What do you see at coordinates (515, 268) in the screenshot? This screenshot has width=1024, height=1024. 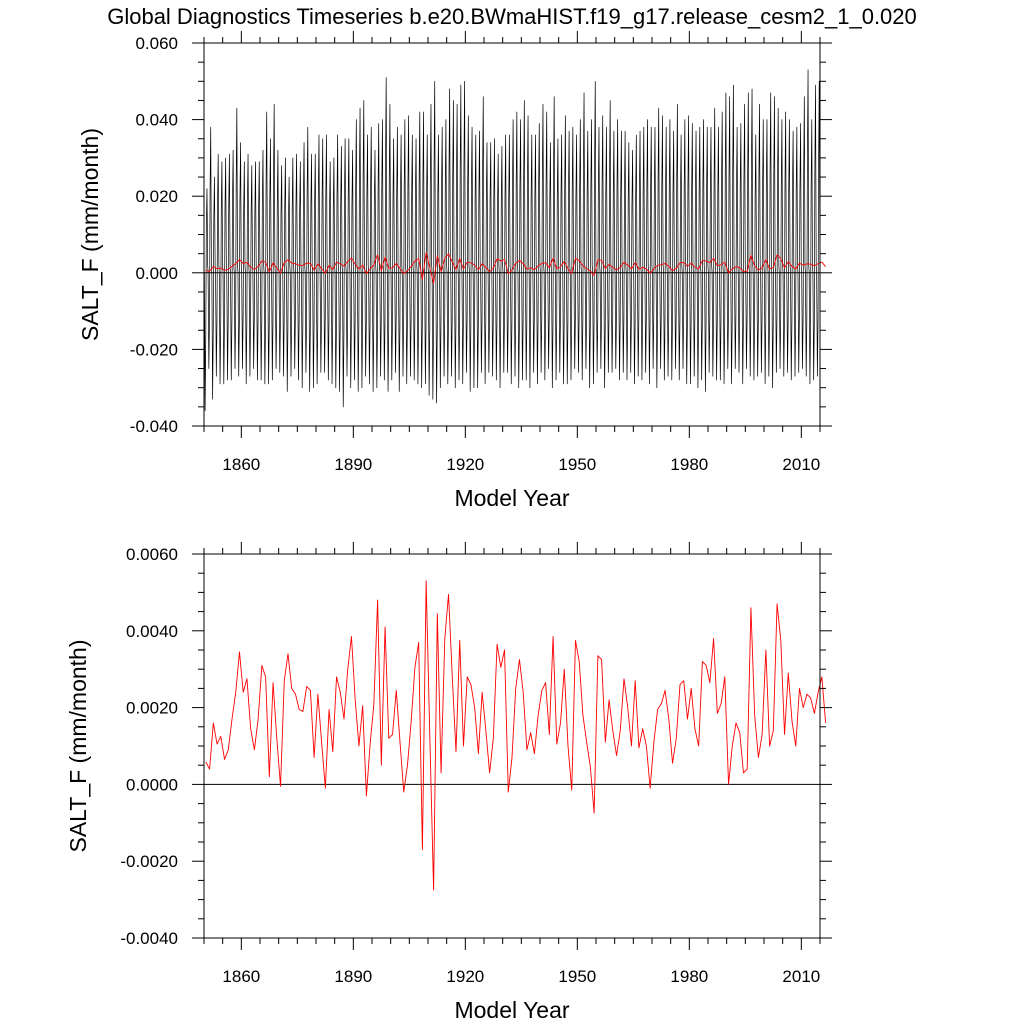 I see `monthly-series-1-line` at bounding box center [515, 268].